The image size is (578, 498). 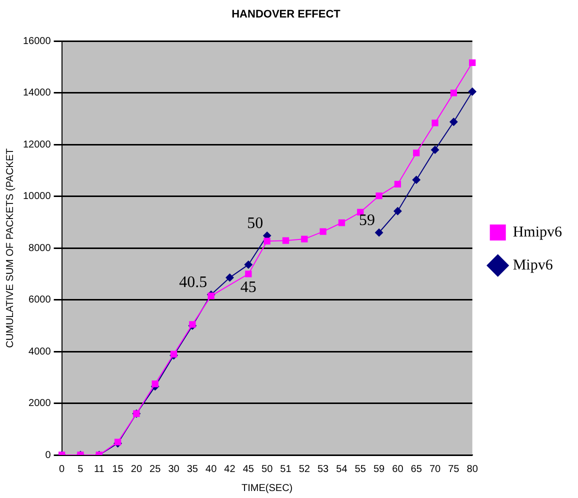 I want to click on x-tick-label: 55, so click(x=360, y=469).